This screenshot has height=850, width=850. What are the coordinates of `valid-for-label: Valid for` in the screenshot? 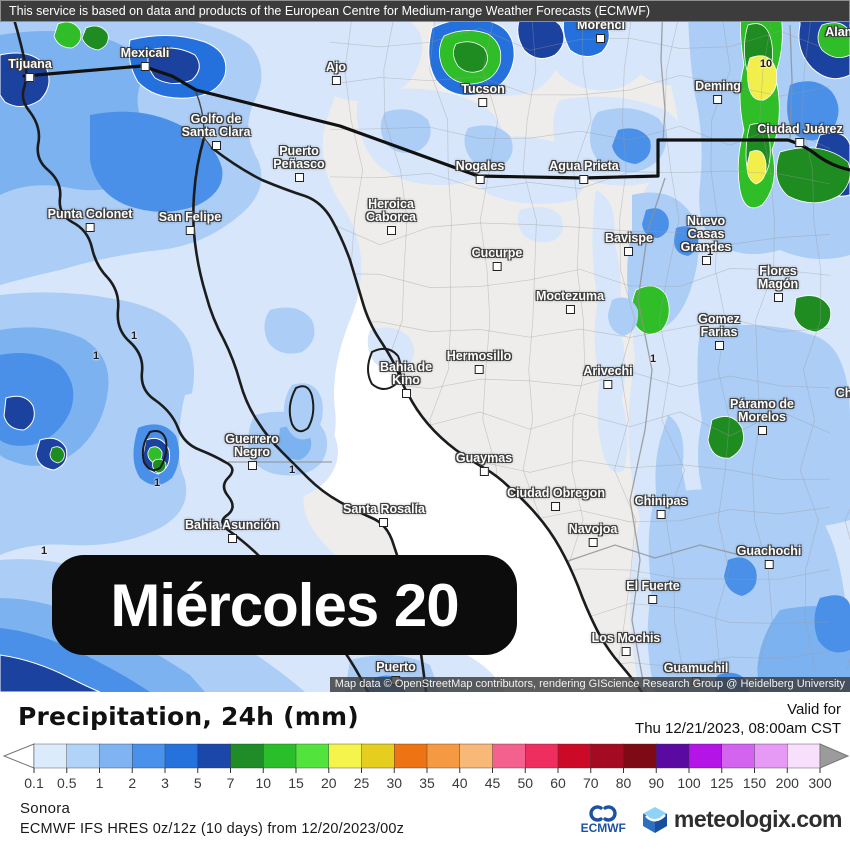 It's located at (814, 709).